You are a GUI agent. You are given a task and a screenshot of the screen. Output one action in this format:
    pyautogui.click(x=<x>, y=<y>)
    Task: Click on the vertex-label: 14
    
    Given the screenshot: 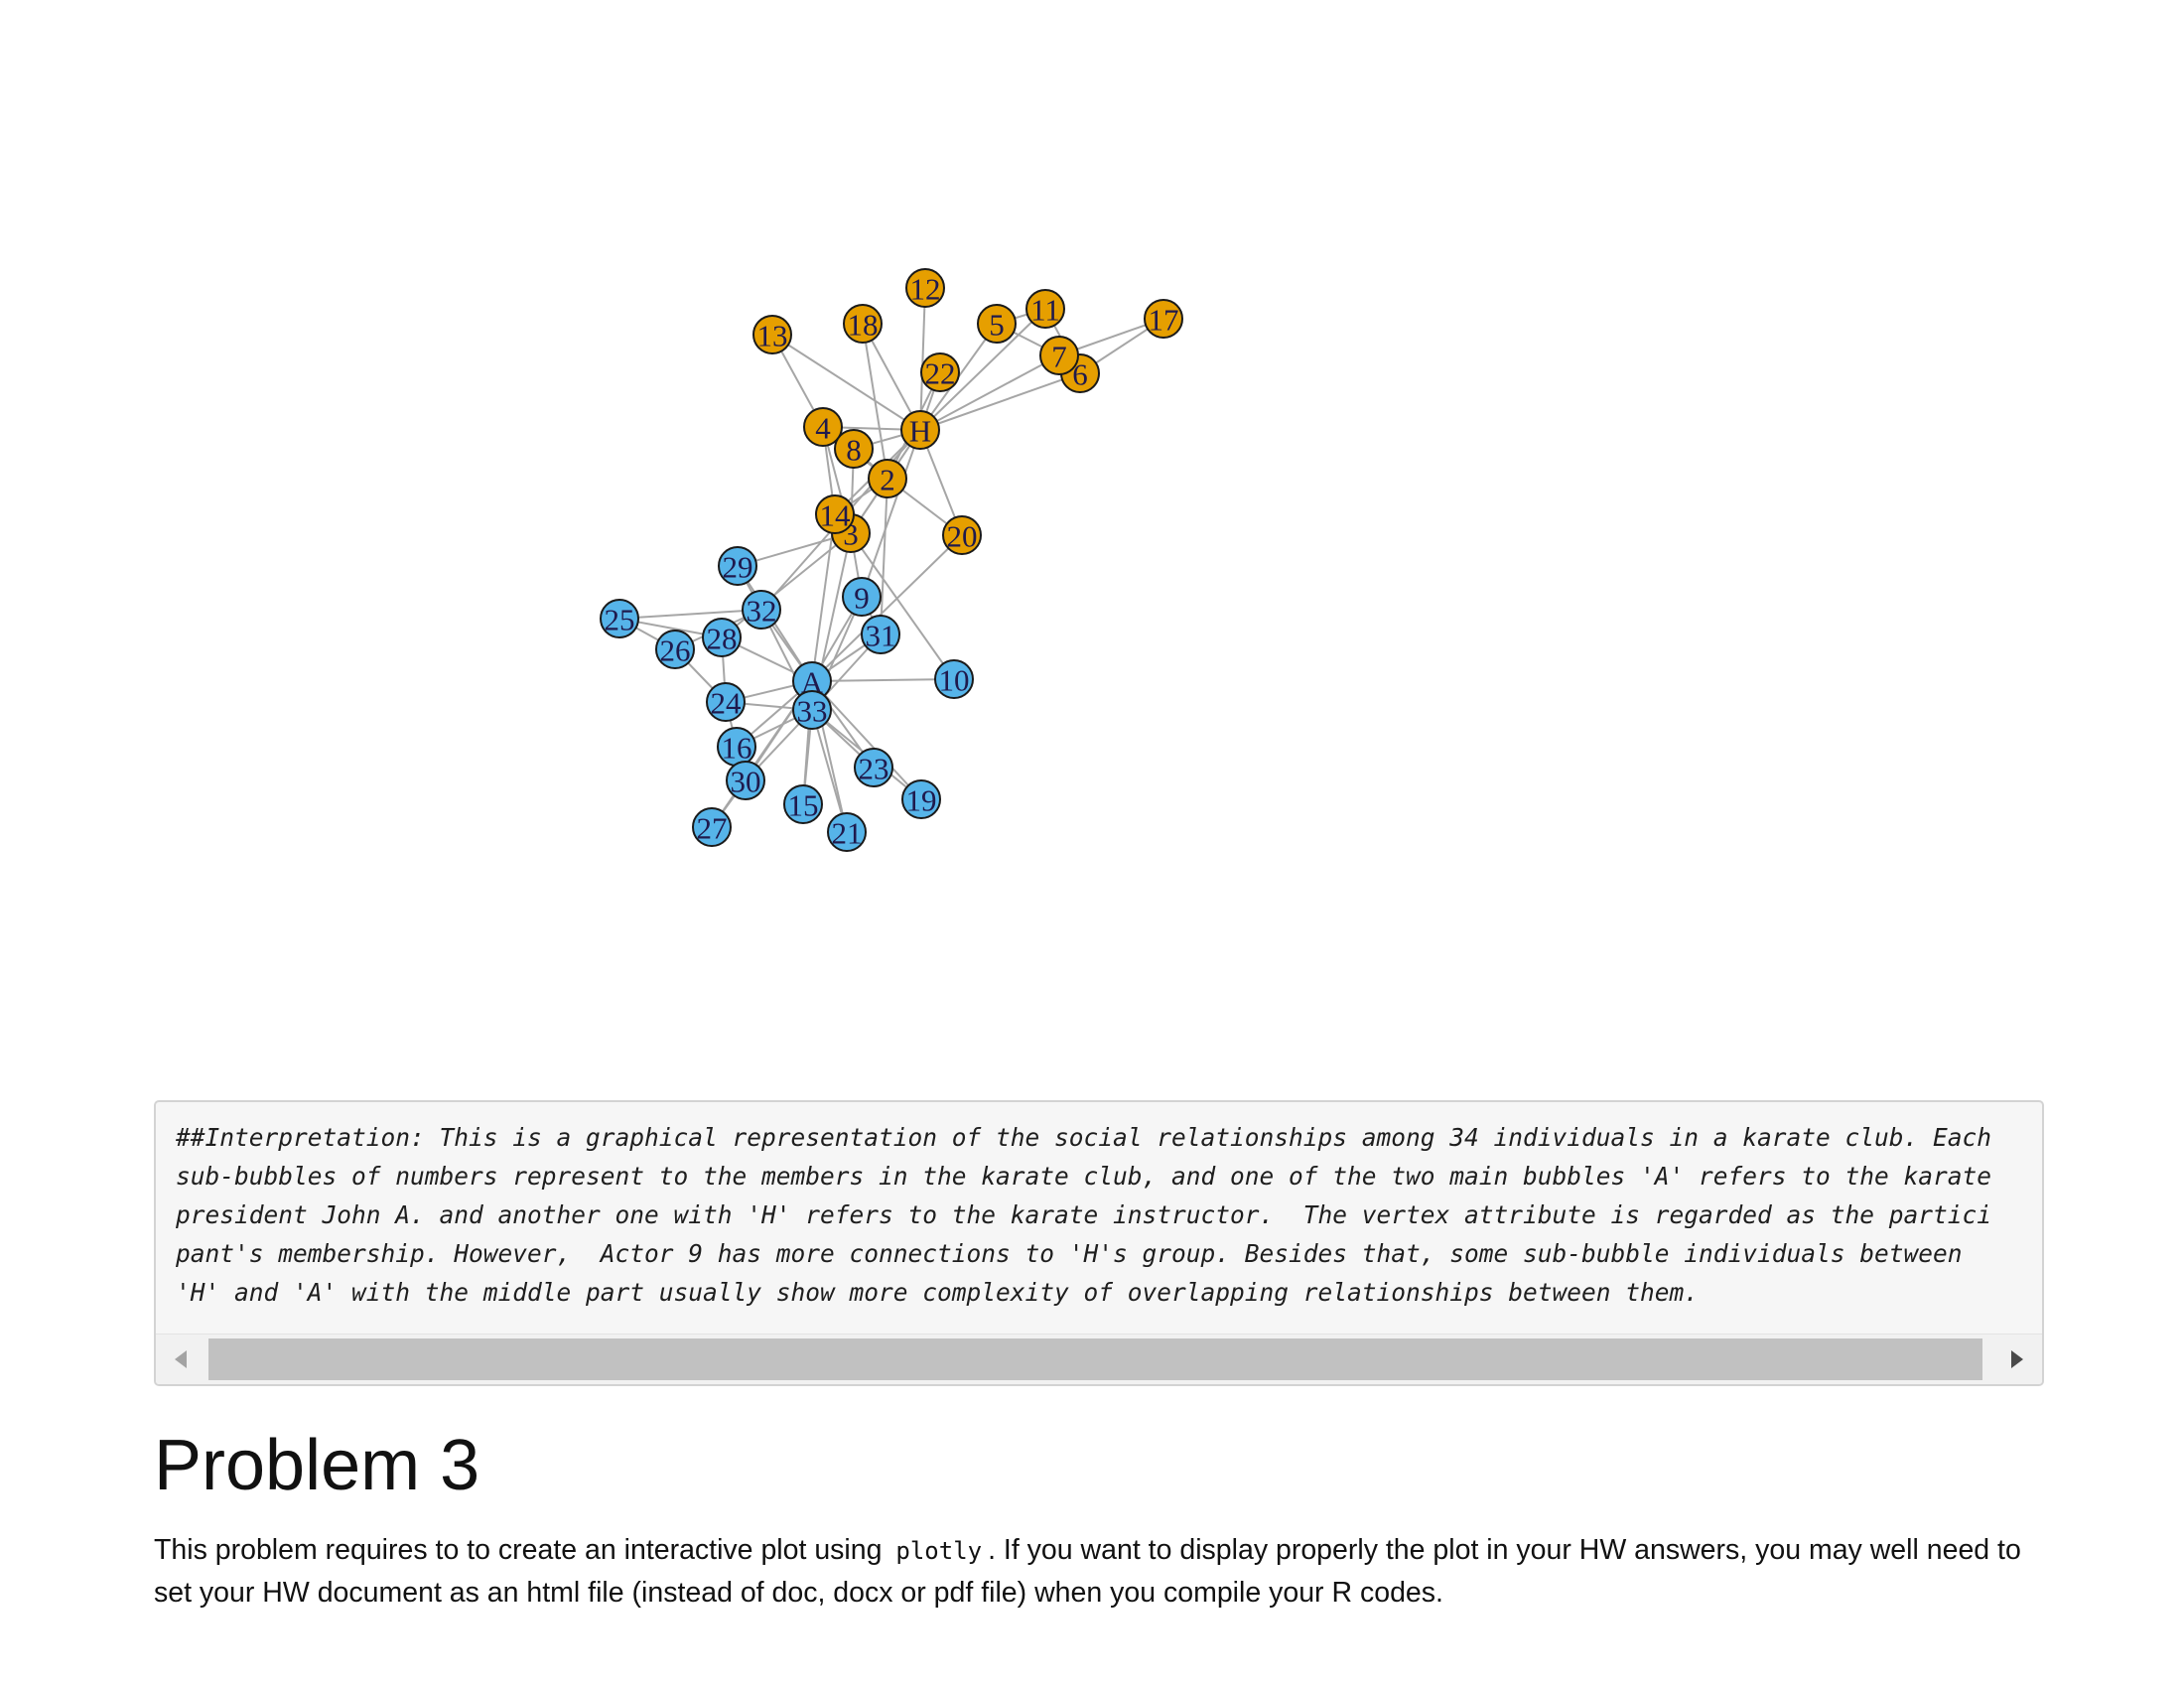 What is the action you would take?
    pyautogui.click(x=836, y=515)
    